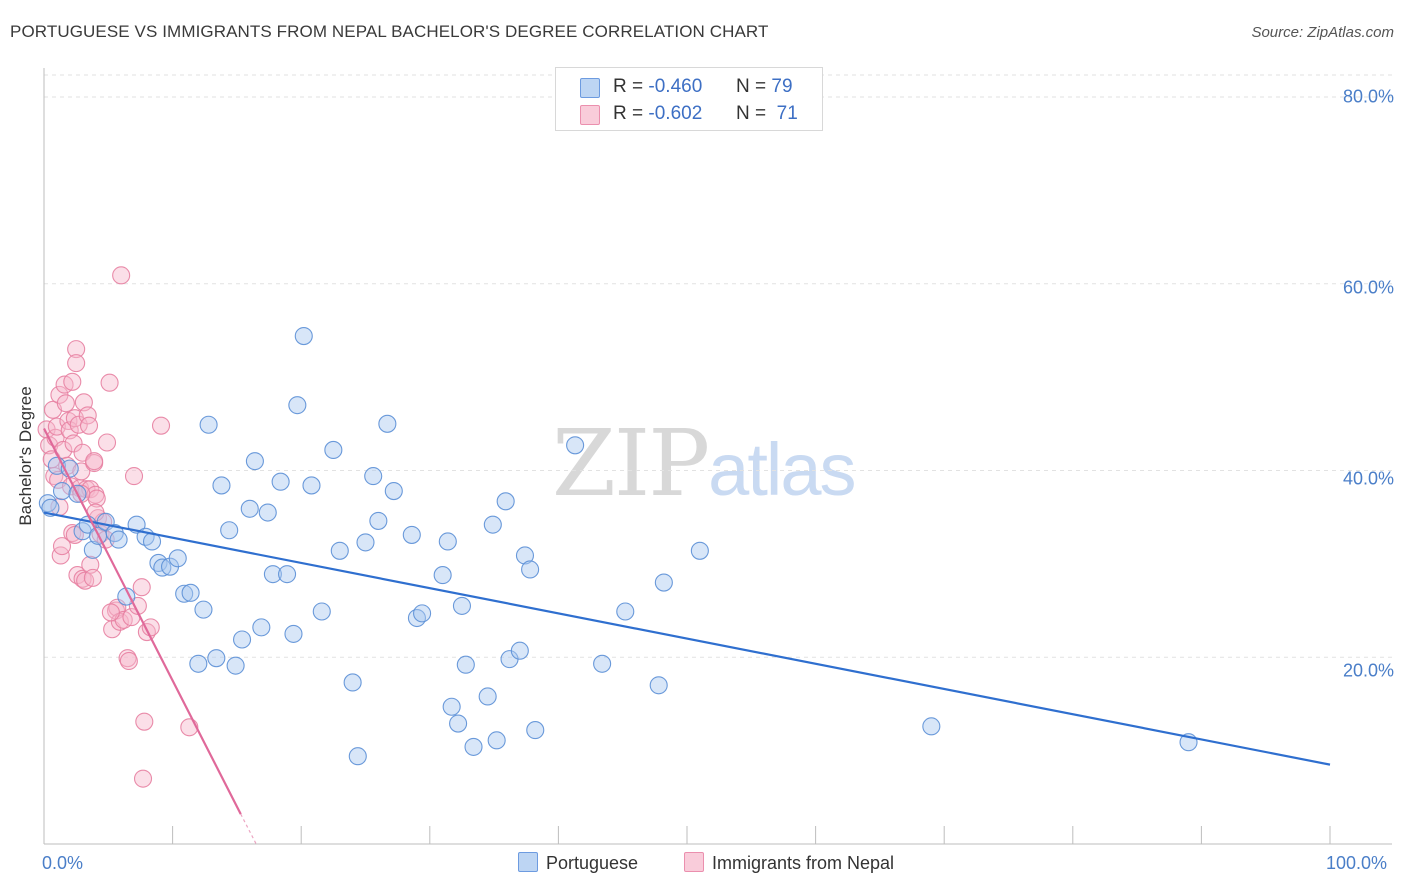 This screenshot has width=1406, height=892. What do you see at coordinates (1357, 863) in the screenshot?
I see `x-tick-label-max: 100.0%` at bounding box center [1357, 863].